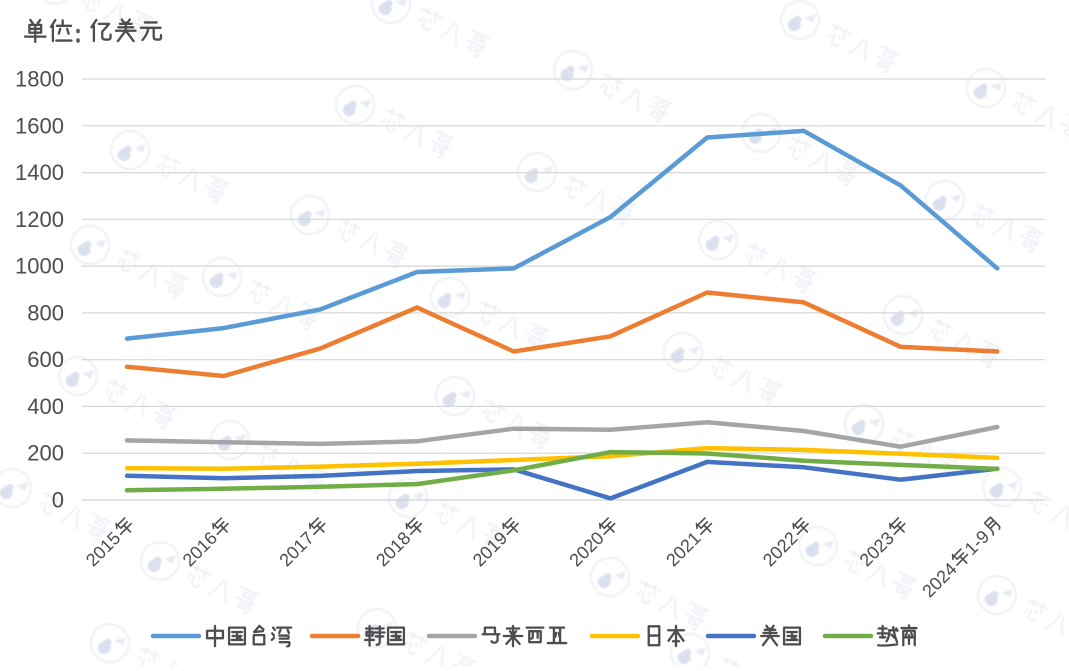 This screenshot has width=1069, height=671. I want to click on svg-text: 1000, so click(39, 266).